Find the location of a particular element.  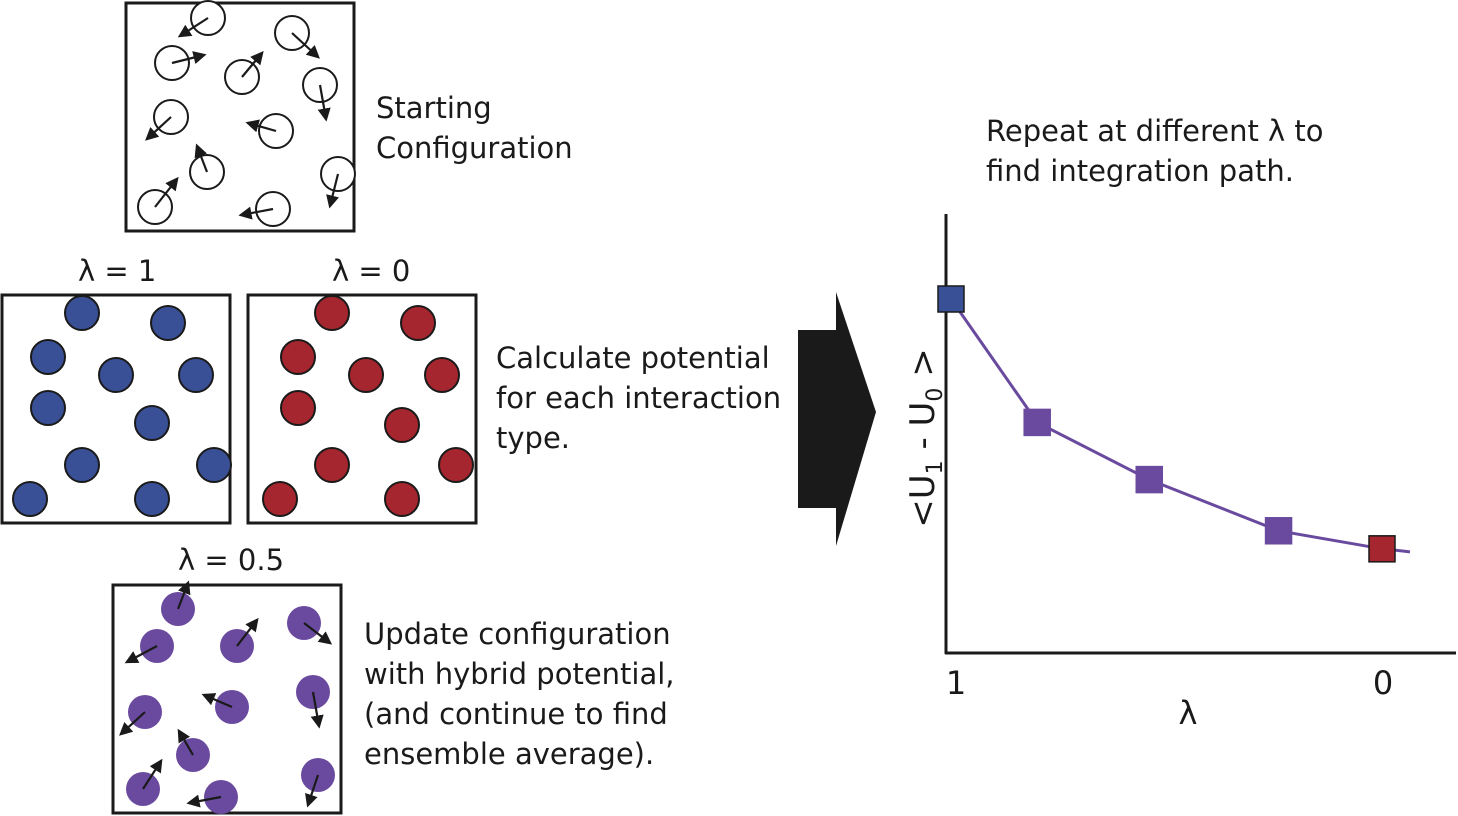

ylabel-sub-1: 1 is located at coordinates (935, 467).